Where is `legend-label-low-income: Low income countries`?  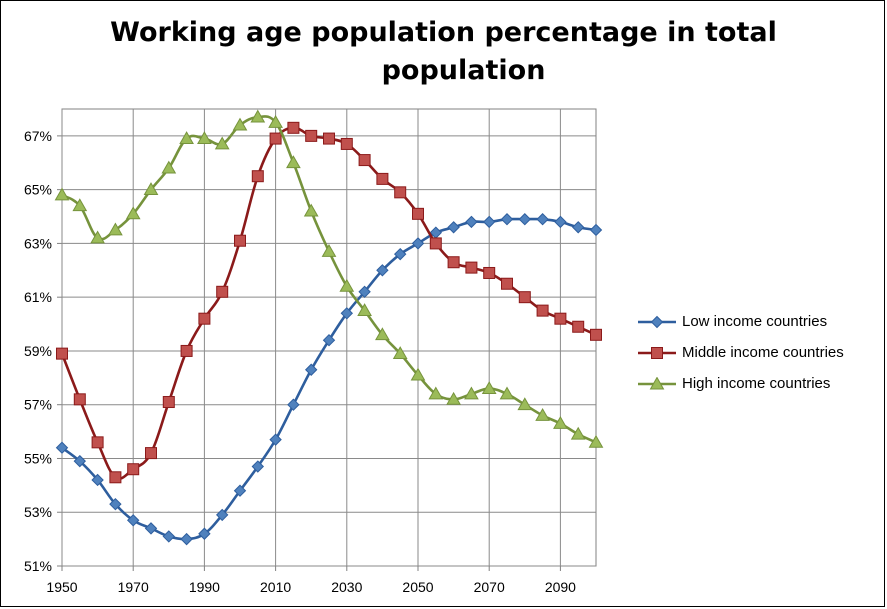
legend-label-low-income: Low income countries is located at coordinates (755, 321).